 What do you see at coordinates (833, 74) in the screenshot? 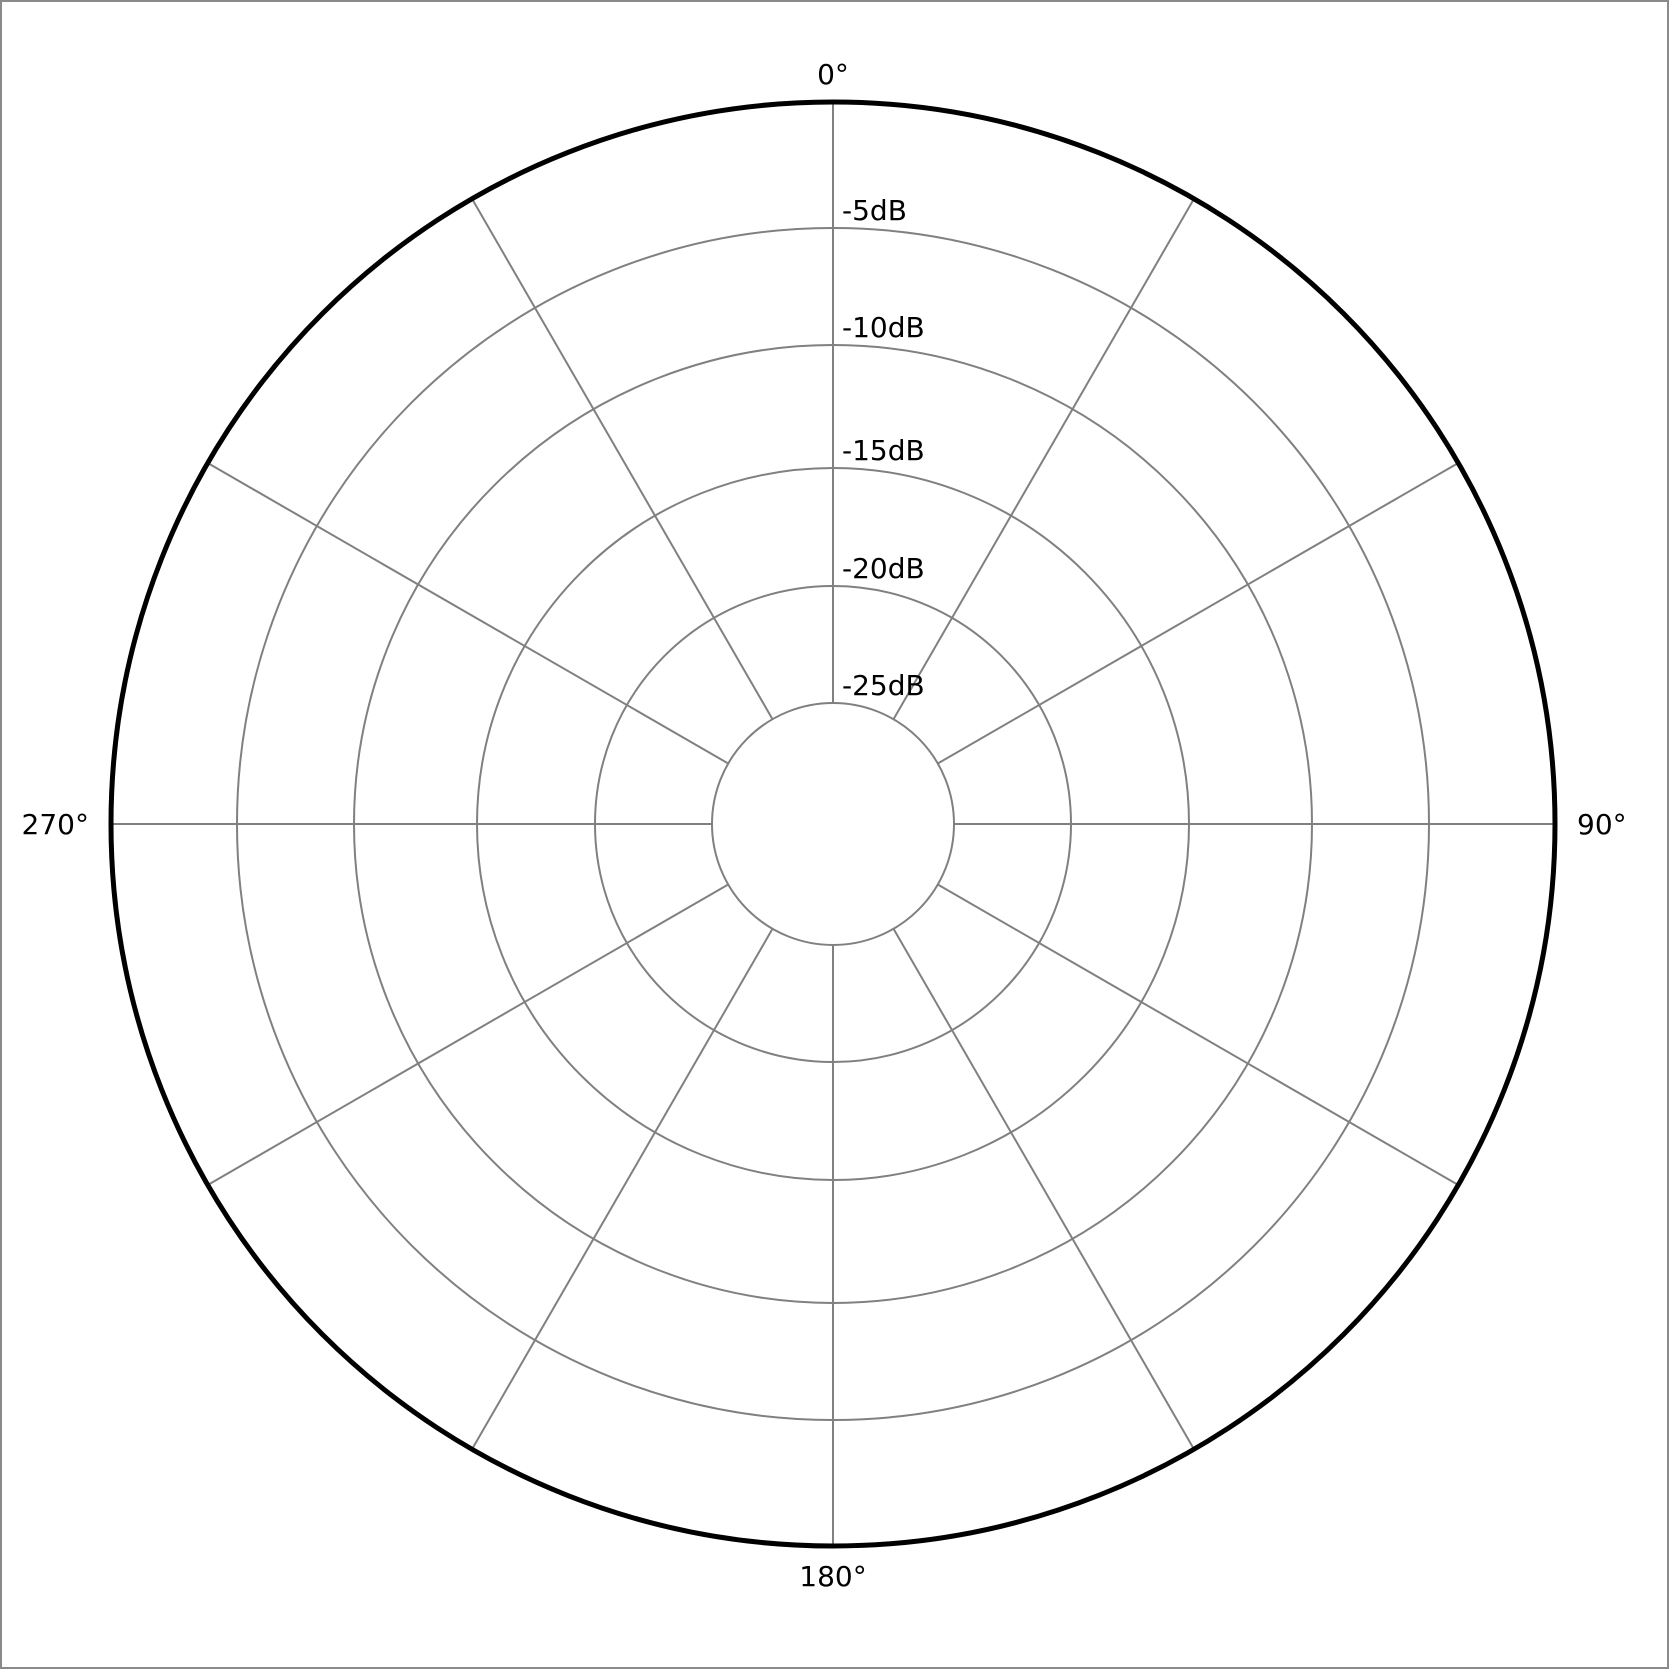
I see `angular-tick-label: 0°` at bounding box center [833, 74].